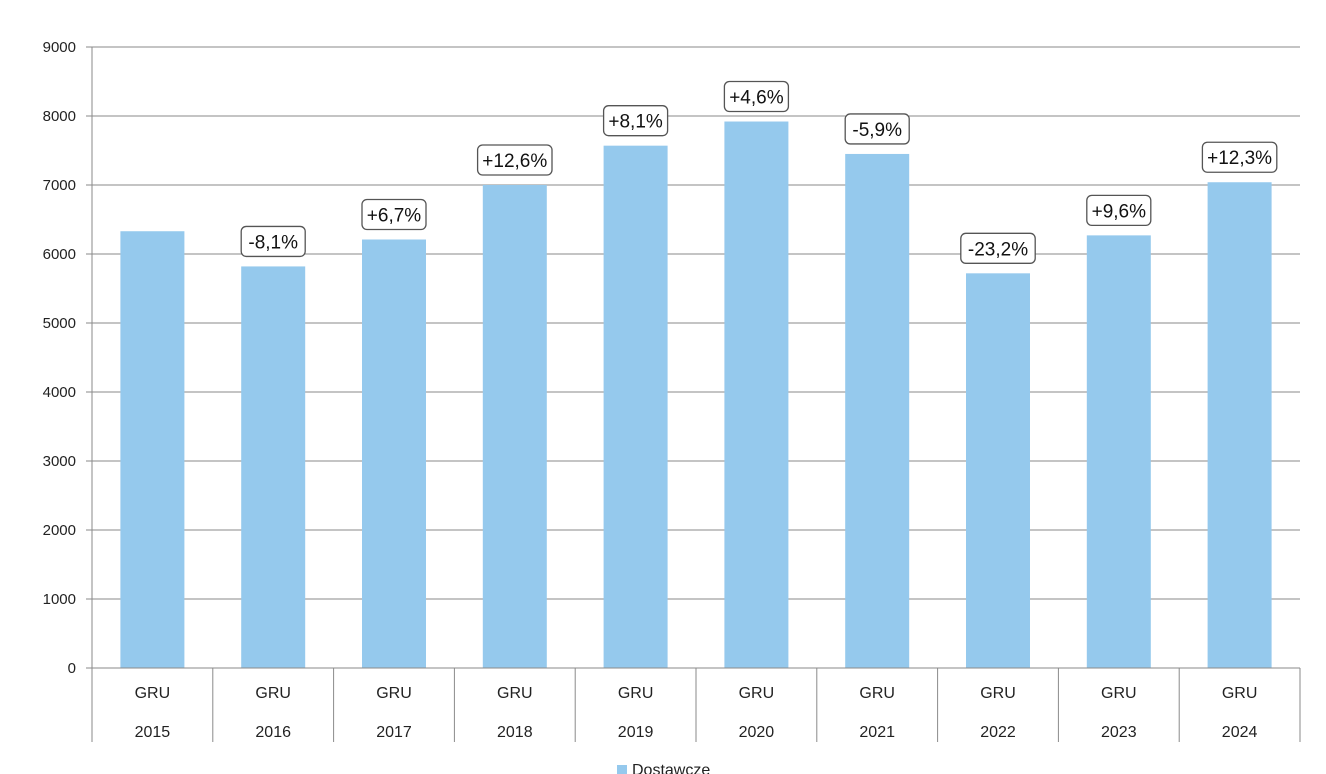 The image size is (1326, 774). I want to click on data-label: +6,7%, so click(394, 216).